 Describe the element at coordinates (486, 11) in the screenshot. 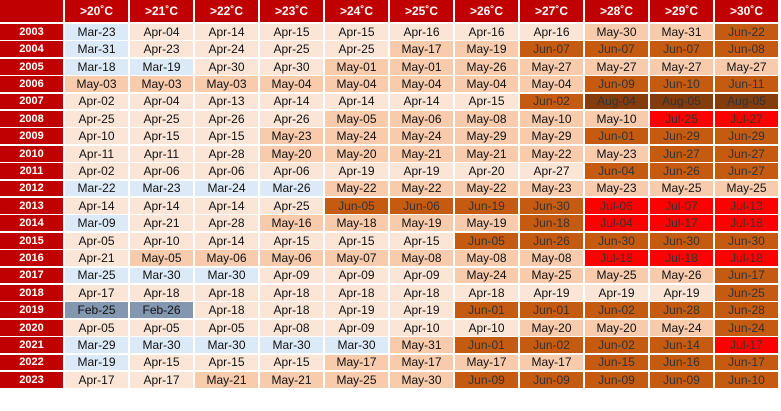

I see `column-header: >26˚C` at that location.